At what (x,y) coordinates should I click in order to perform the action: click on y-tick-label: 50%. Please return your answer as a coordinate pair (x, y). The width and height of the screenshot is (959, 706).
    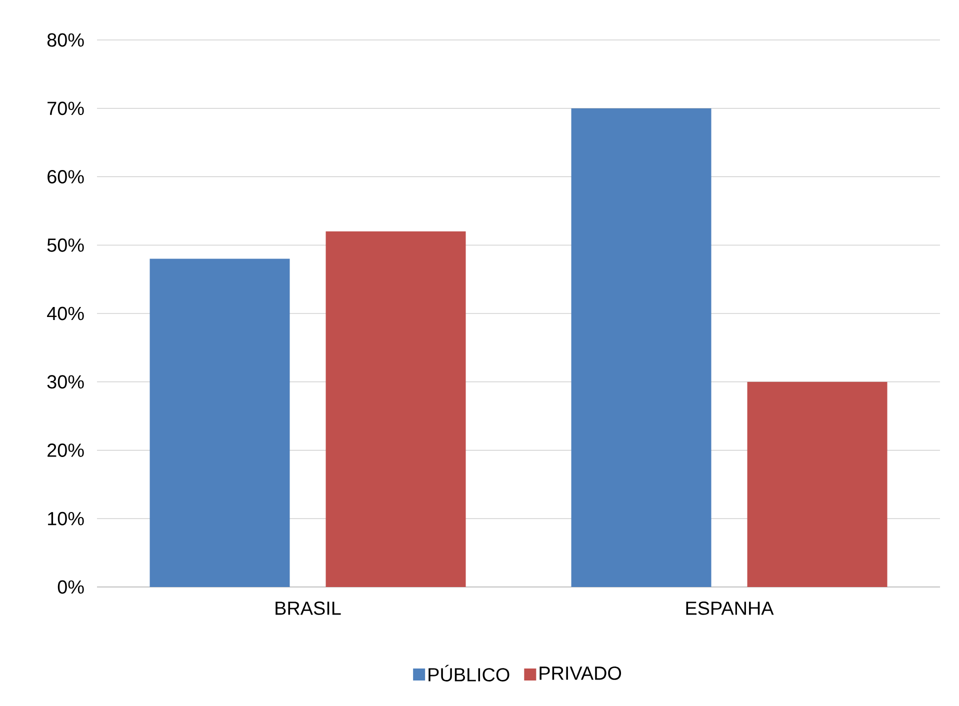
    Looking at the image, I should click on (65, 245).